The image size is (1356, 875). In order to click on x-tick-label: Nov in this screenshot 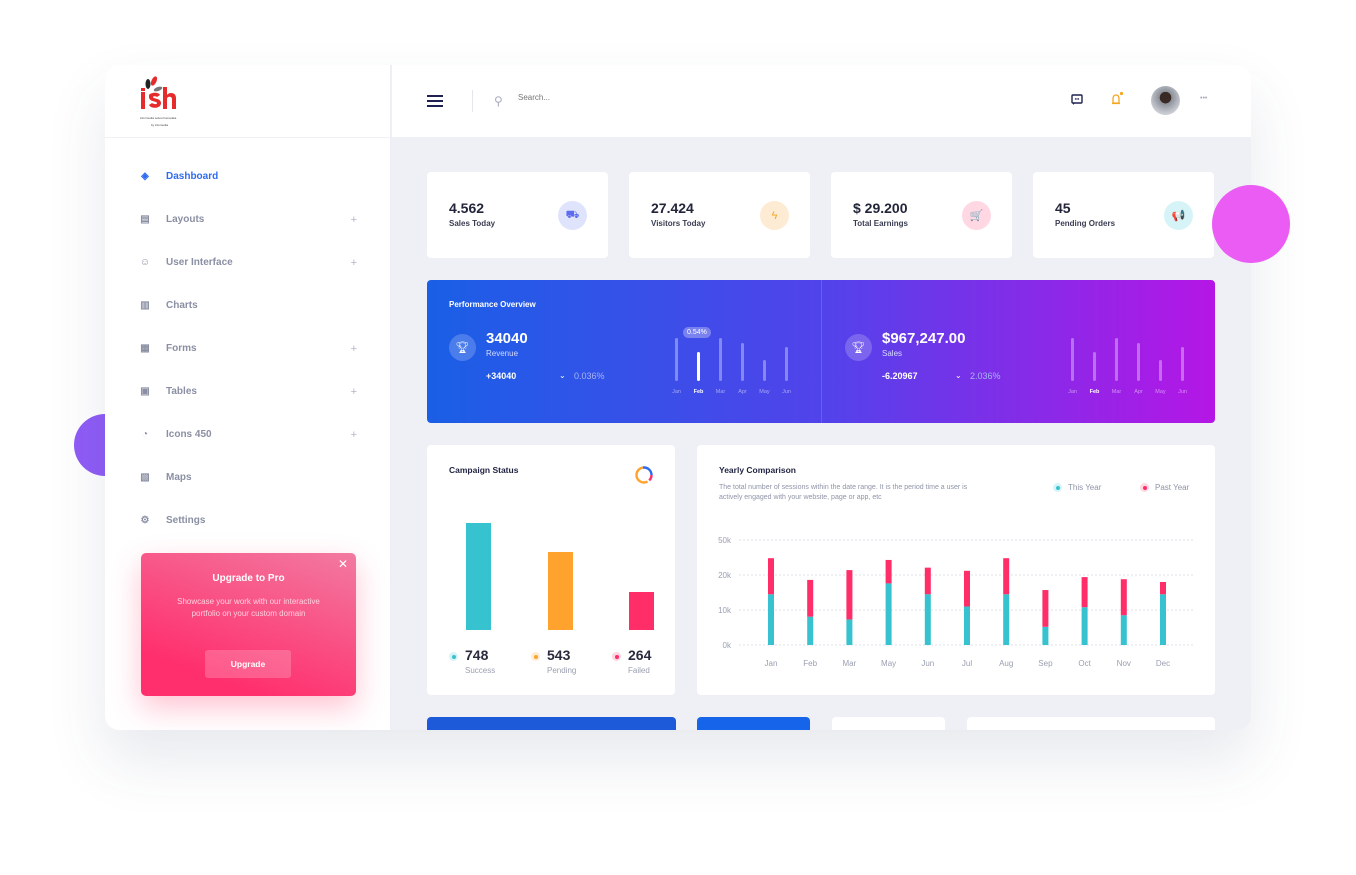, I will do `click(1124, 663)`.